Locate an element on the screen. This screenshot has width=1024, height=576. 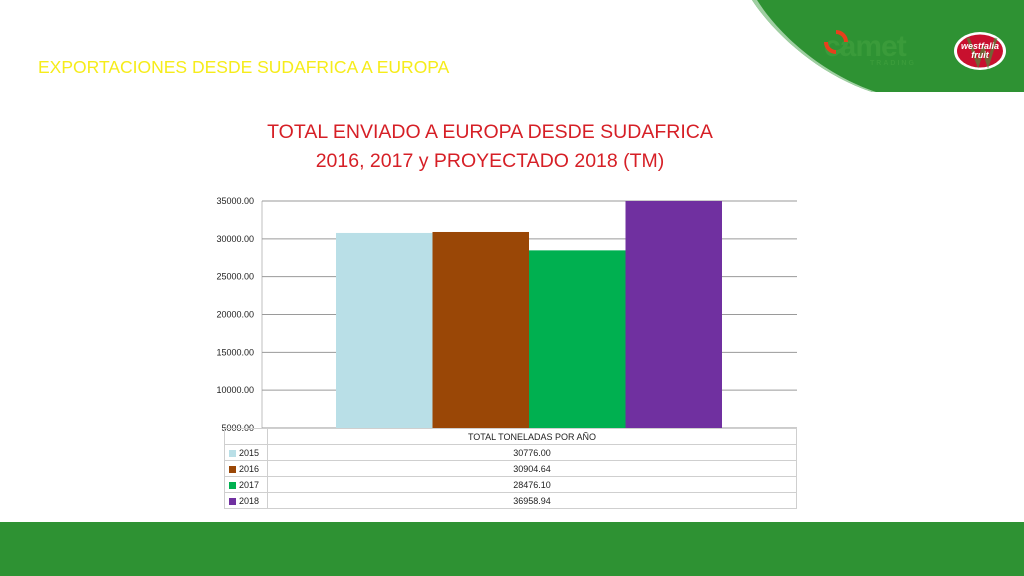
table-row: 2016 30904.64 is located at coordinates (510, 468).